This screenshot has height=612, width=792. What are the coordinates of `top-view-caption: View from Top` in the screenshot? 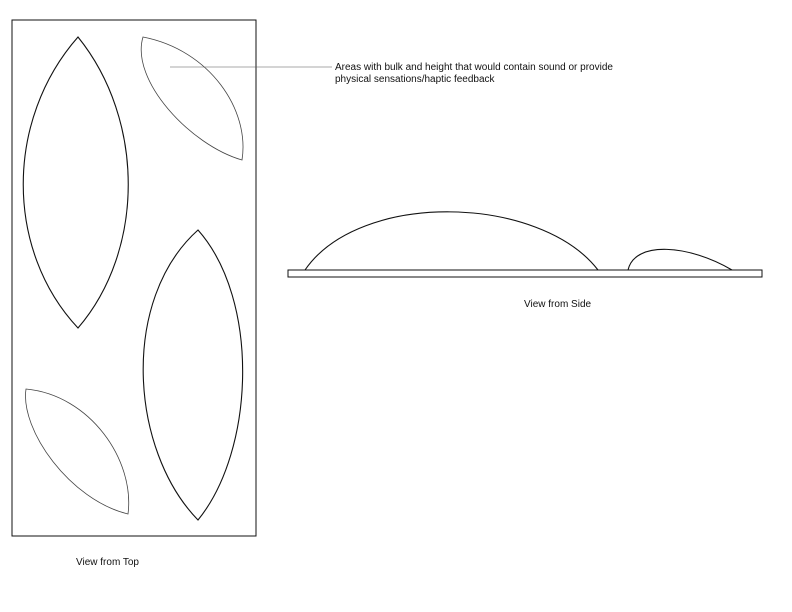 It's located at (107, 562).